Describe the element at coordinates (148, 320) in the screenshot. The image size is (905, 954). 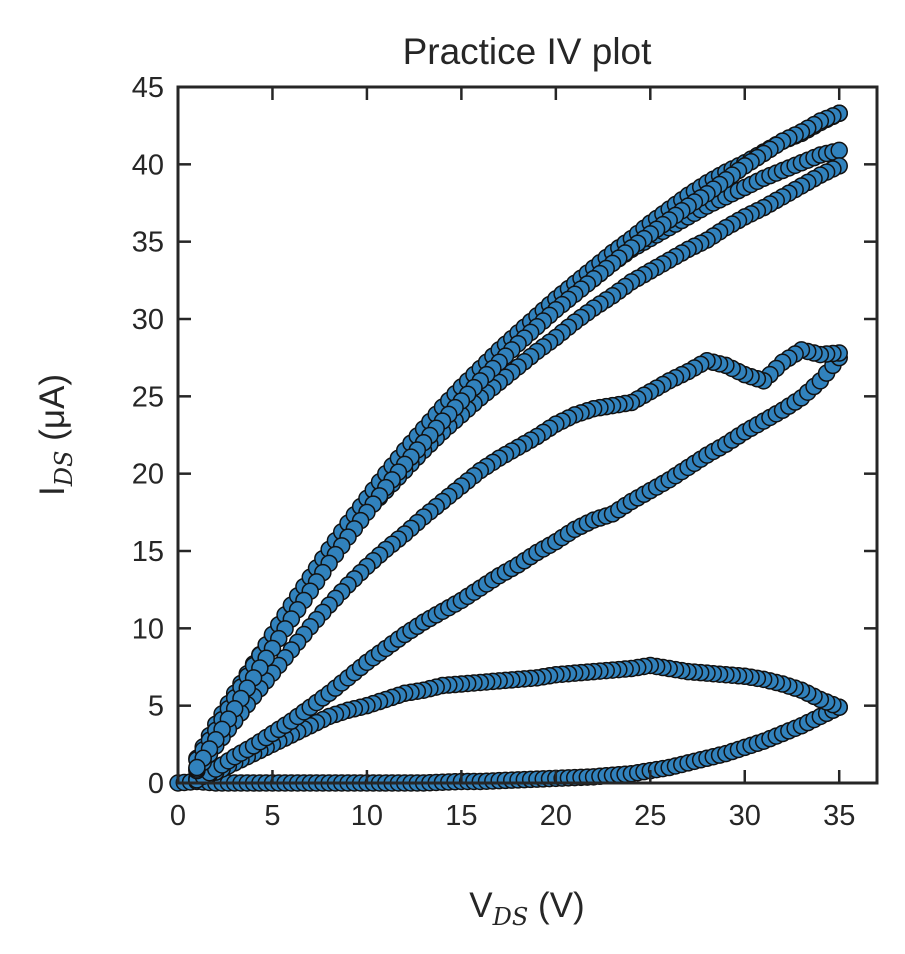
I see `y-tick-label: 30` at that location.